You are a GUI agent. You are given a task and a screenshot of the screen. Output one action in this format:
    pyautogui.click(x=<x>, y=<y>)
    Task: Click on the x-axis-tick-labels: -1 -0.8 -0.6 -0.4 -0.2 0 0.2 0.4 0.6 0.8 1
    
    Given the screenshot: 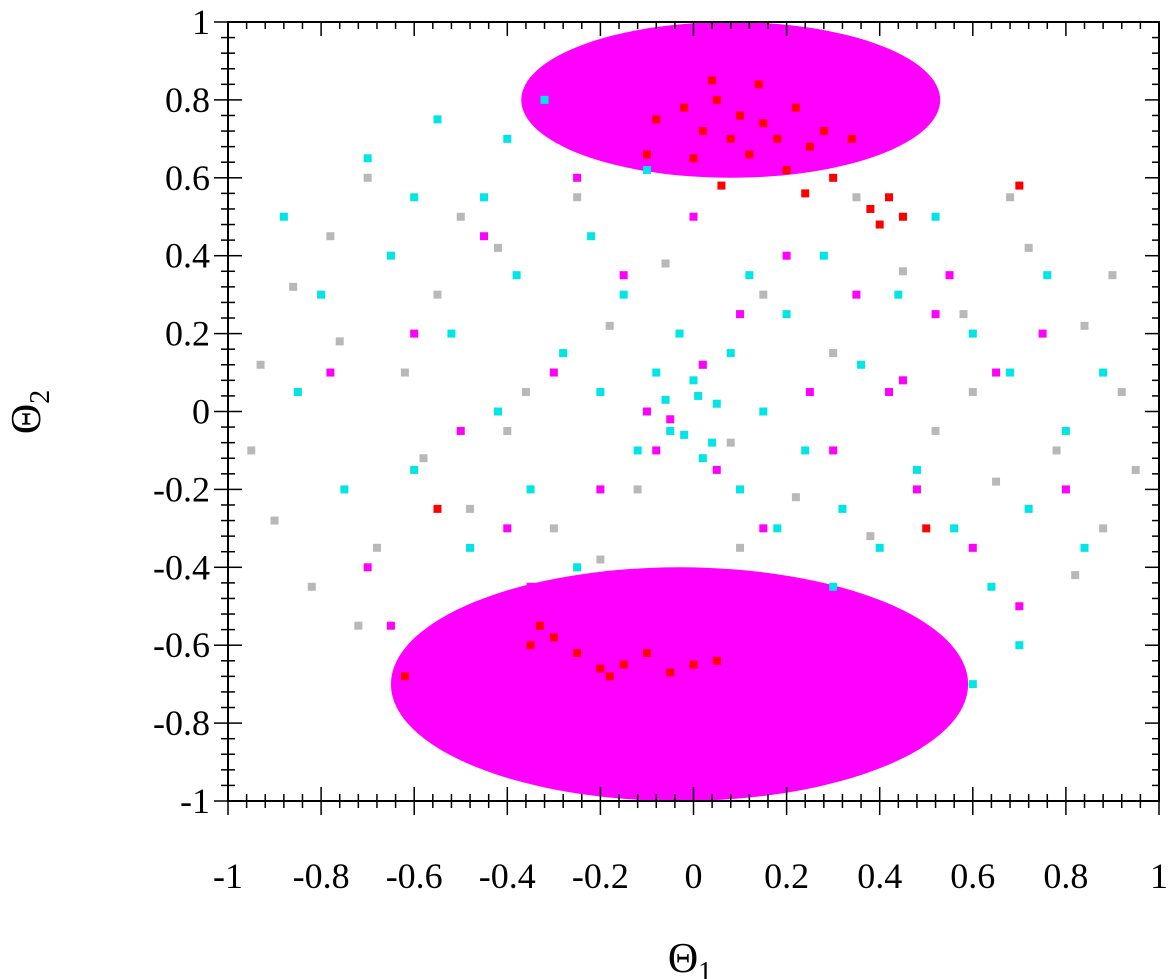 What is the action you would take?
    pyautogui.click(x=690, y=876)
    